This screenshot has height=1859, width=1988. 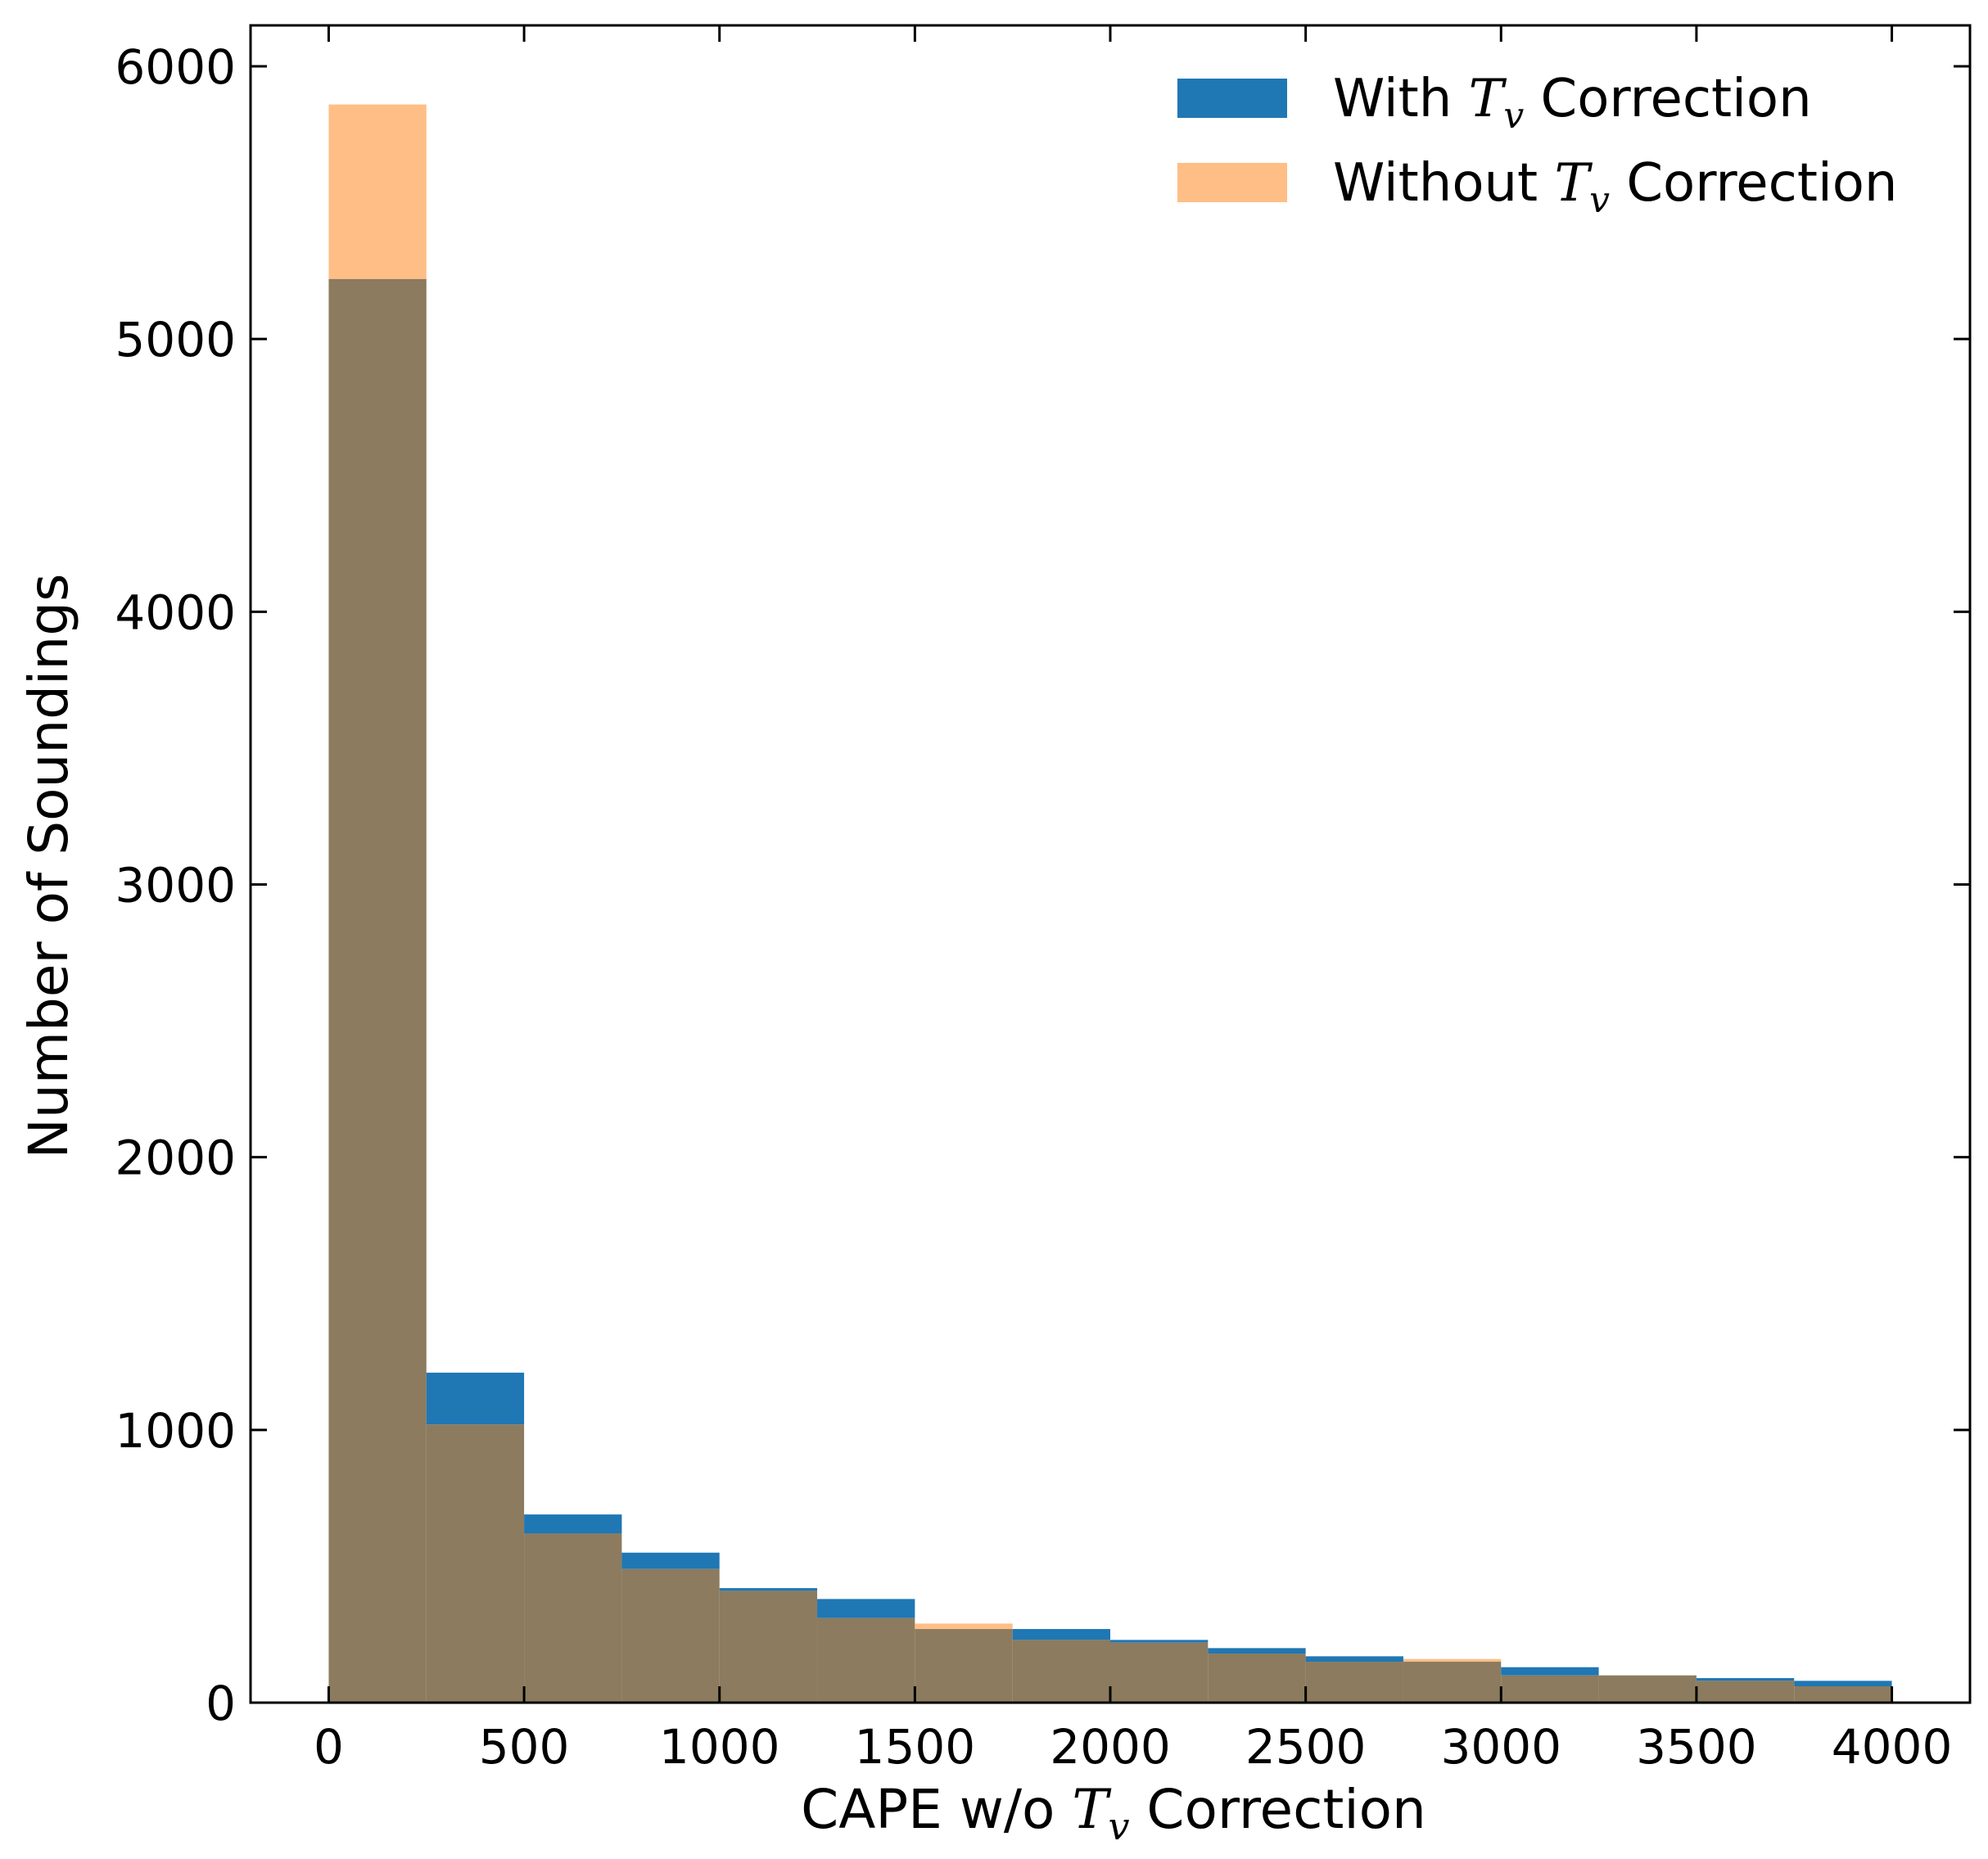 What do you see at coordinates (915, 1747) in the screenshot?
I see `x-tick-label: 1500` at bounding box center [915, 1747].